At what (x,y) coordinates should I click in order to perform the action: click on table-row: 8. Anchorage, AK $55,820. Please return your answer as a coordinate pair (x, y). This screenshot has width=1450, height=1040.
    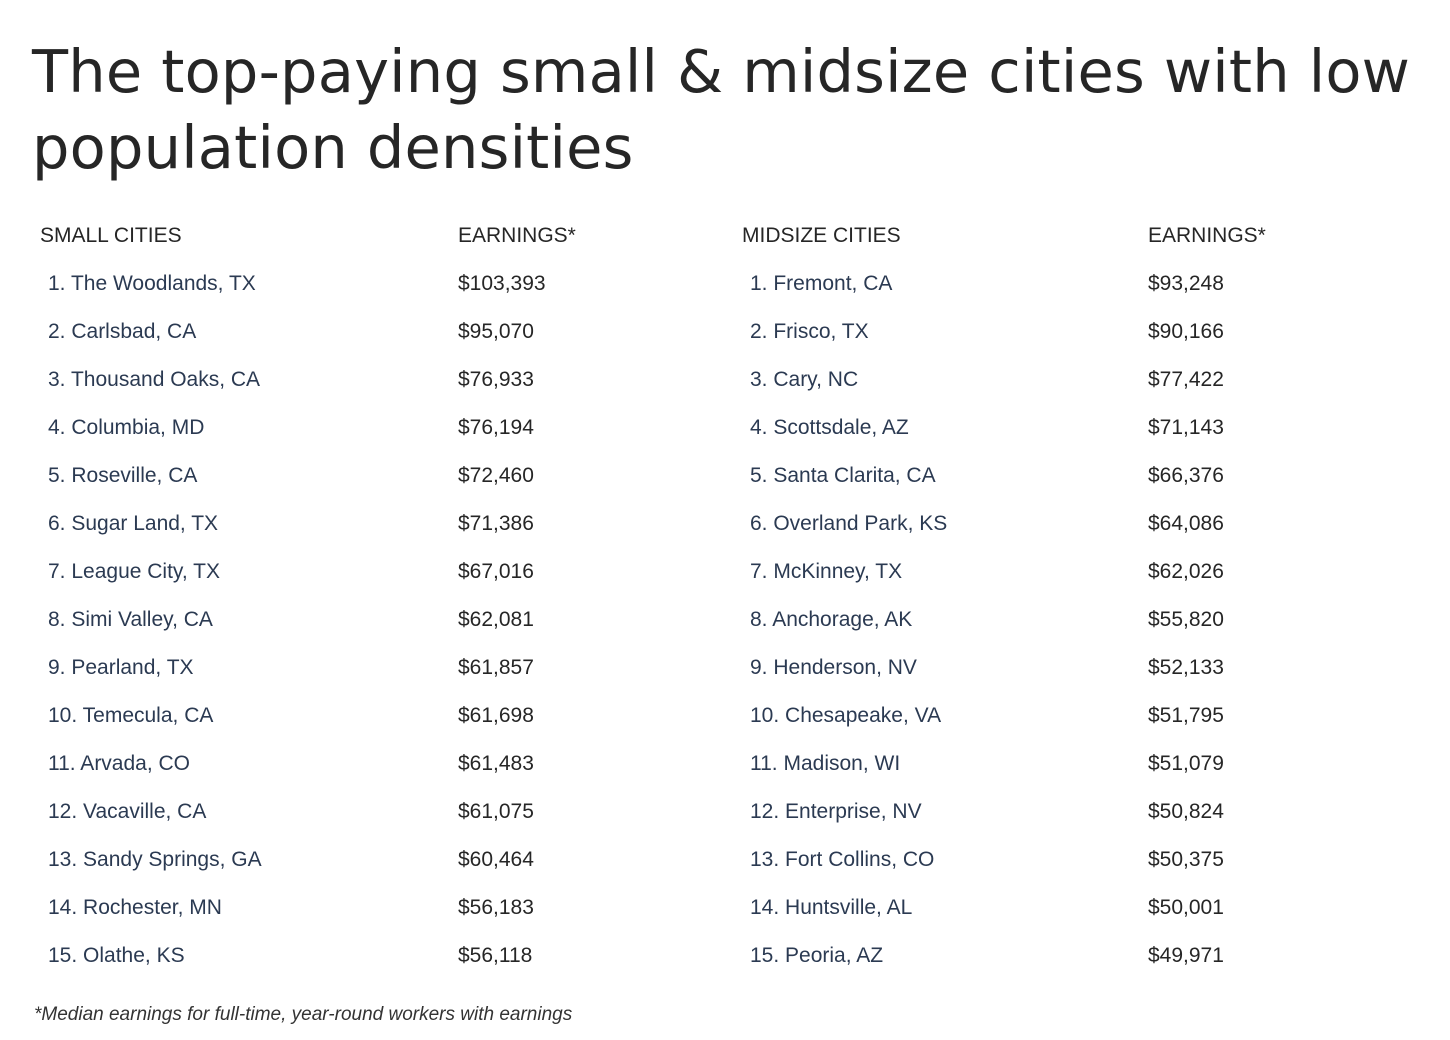
    Looking at the image, I should click on (1045, 620).